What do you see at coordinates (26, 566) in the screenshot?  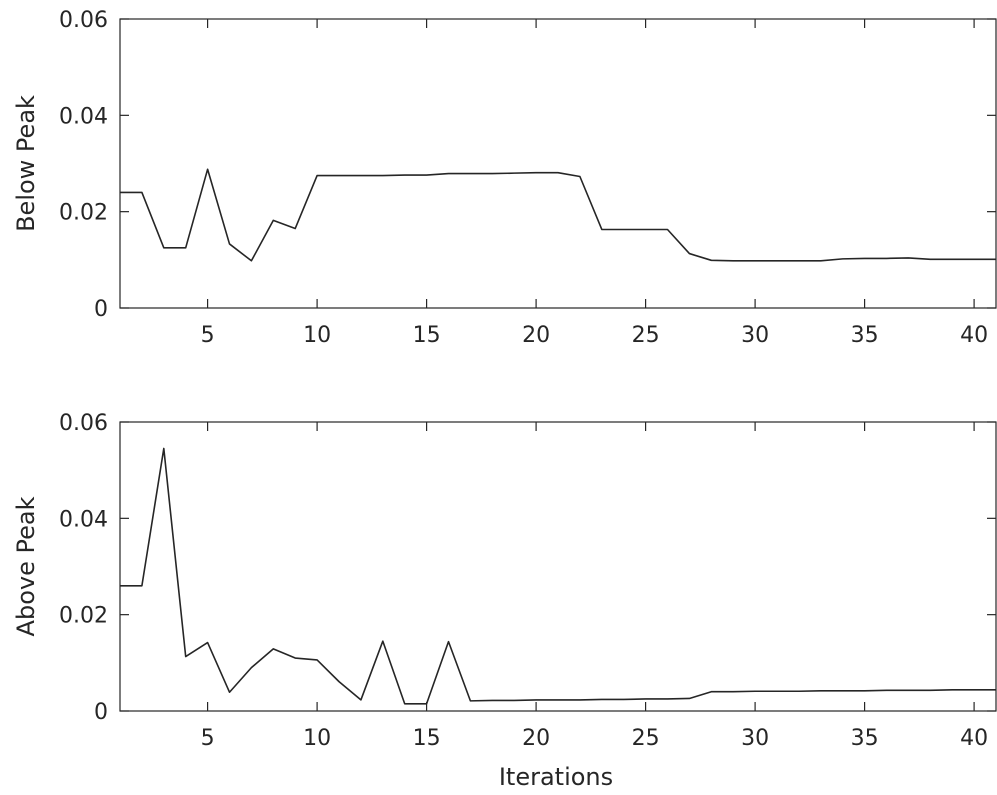 I see `y-axis-label: Above Peak` at bounding box center [26, 566].